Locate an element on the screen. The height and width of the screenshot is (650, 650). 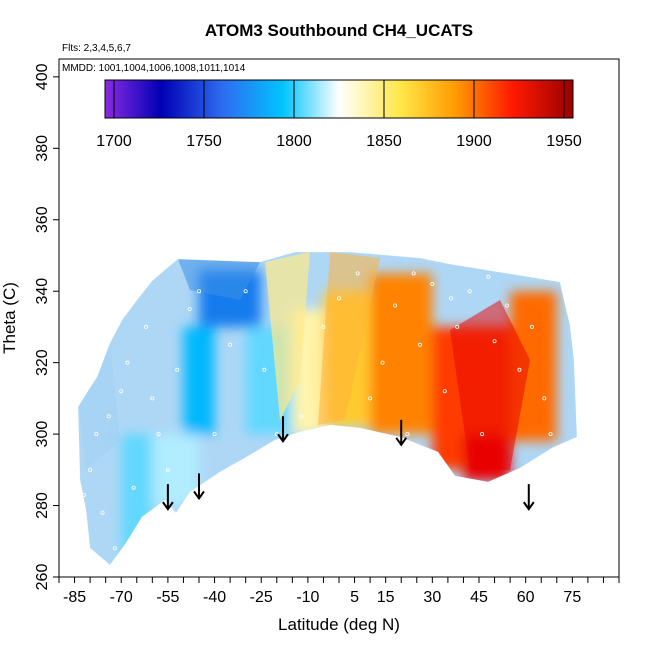
dates-note: MMDD: 1001,1004,1006,1008,1011,1014 is located at coordinates (154, 68).